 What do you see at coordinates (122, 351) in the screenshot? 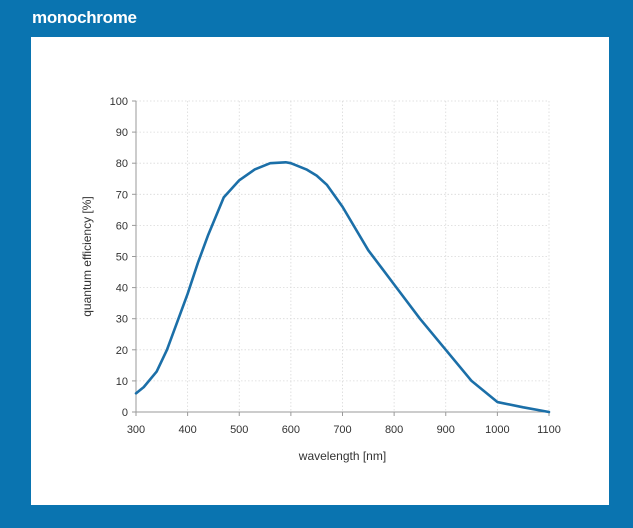
I see `y-tick-label: 20` at bounding box center [122, 351].